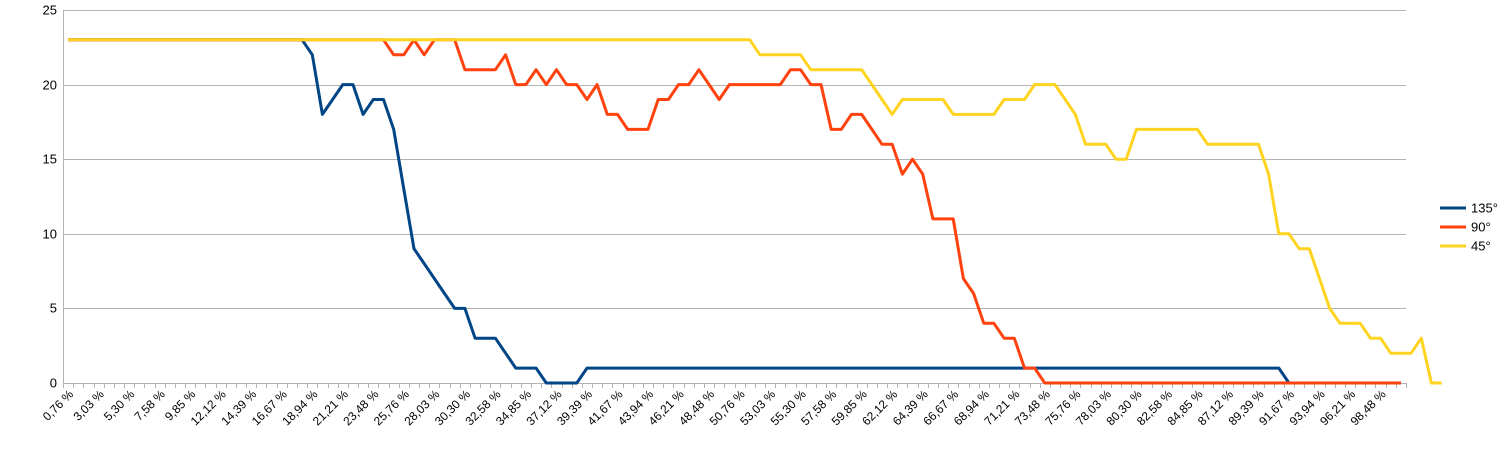  Describe the element at coordinates (1481, 227) in the screenshot. I see `legend-label: 90°` at that location.